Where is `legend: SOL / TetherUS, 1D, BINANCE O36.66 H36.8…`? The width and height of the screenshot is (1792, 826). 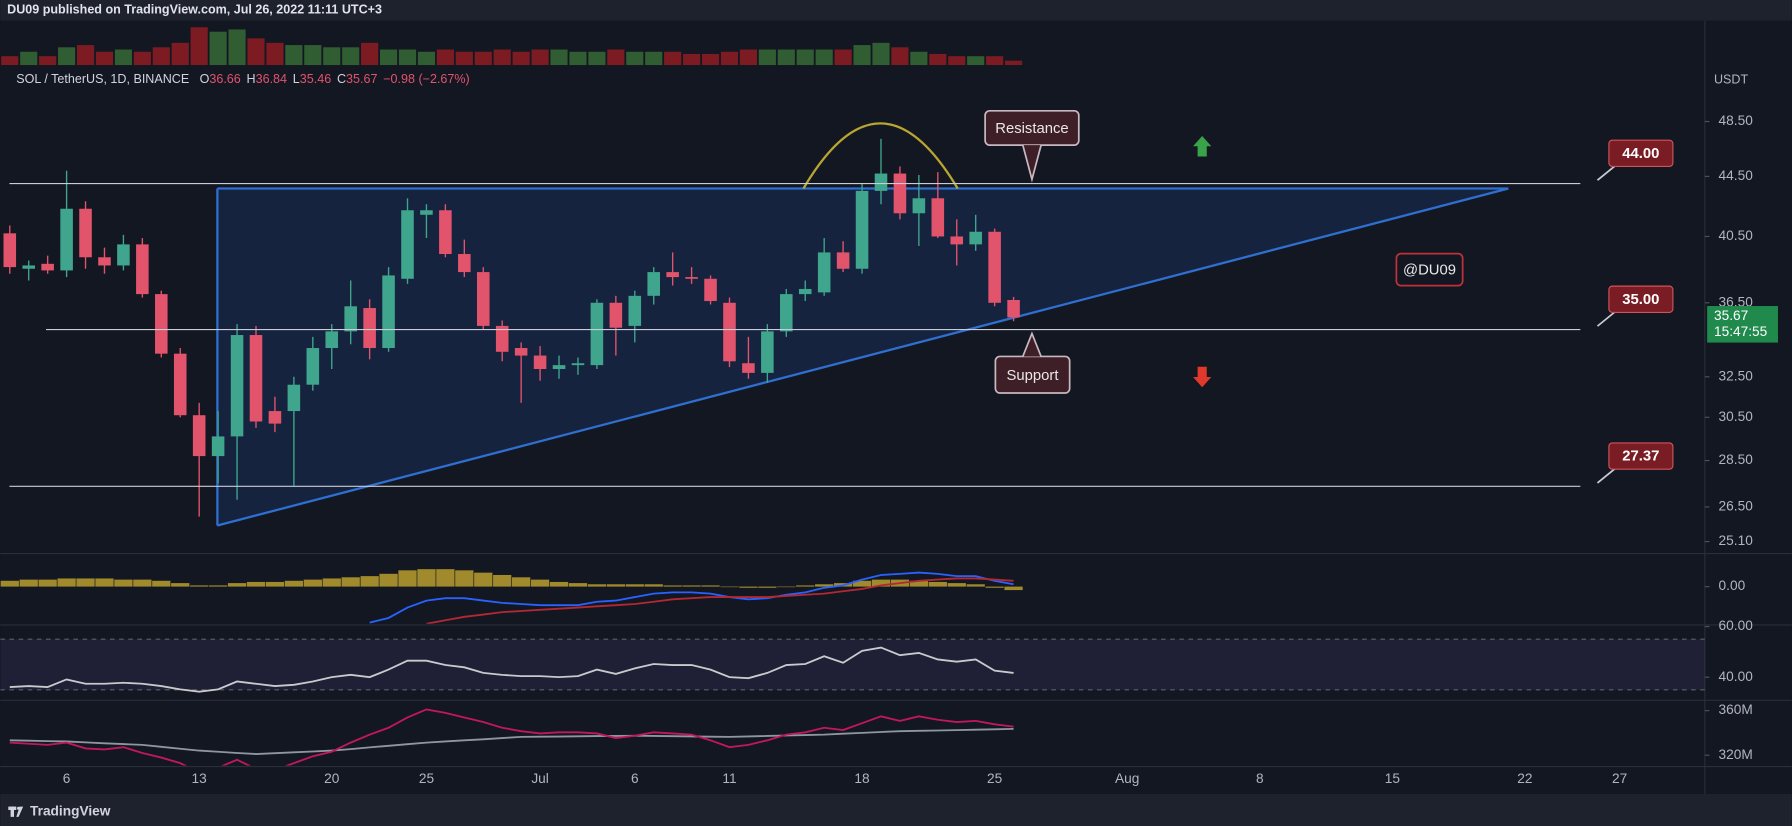 legend: SOL / TetherUS, 1D, BINANCE O36.66 H36.8… is located at coordinates (242, 79).